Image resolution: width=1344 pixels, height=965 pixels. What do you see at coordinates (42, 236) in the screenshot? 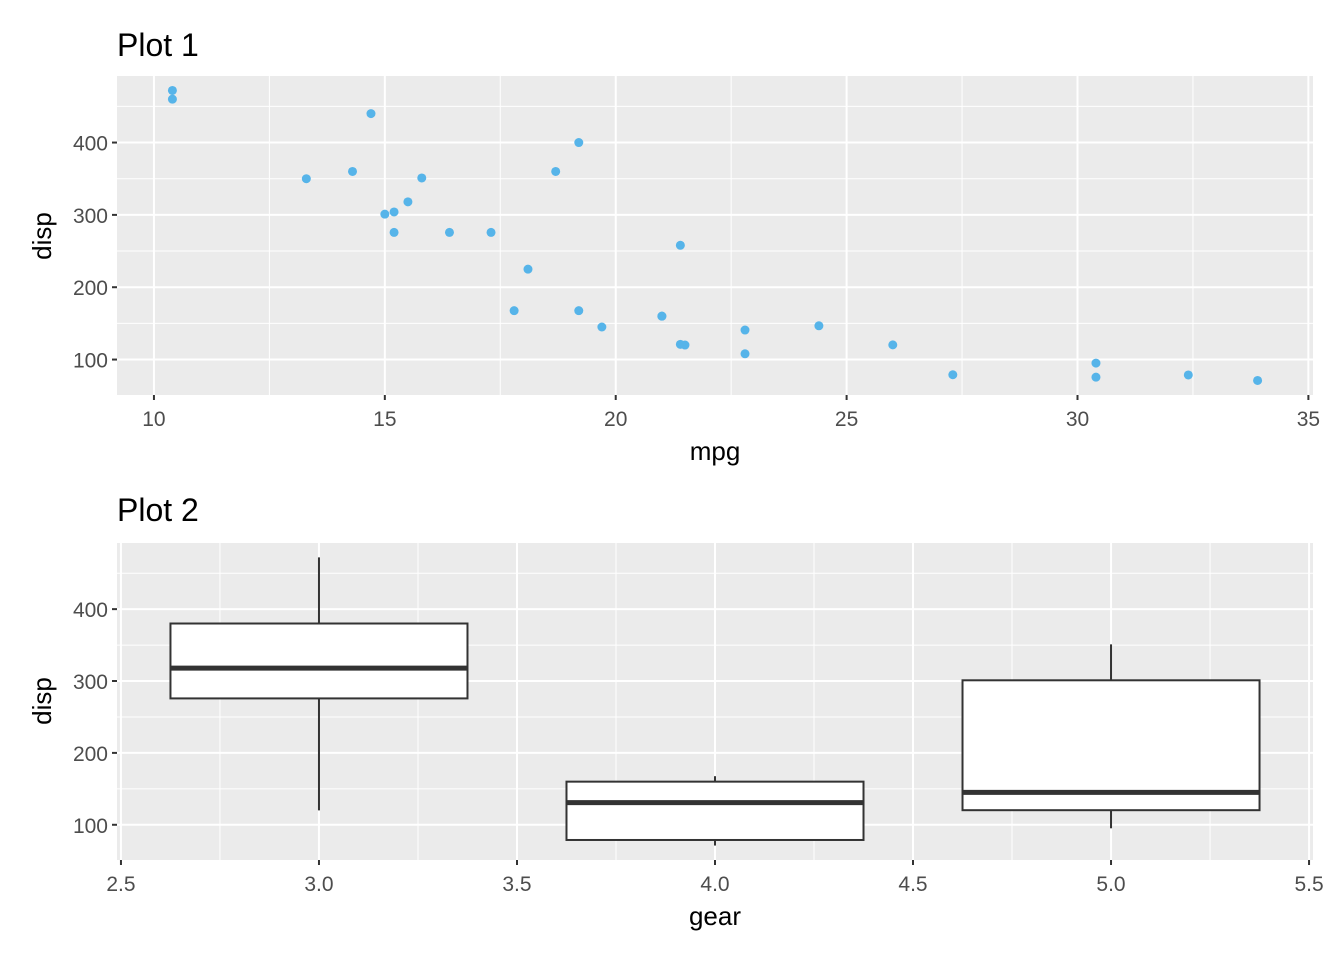
I see `plot-1-y-label: disp` at bounding box center [42, 236].